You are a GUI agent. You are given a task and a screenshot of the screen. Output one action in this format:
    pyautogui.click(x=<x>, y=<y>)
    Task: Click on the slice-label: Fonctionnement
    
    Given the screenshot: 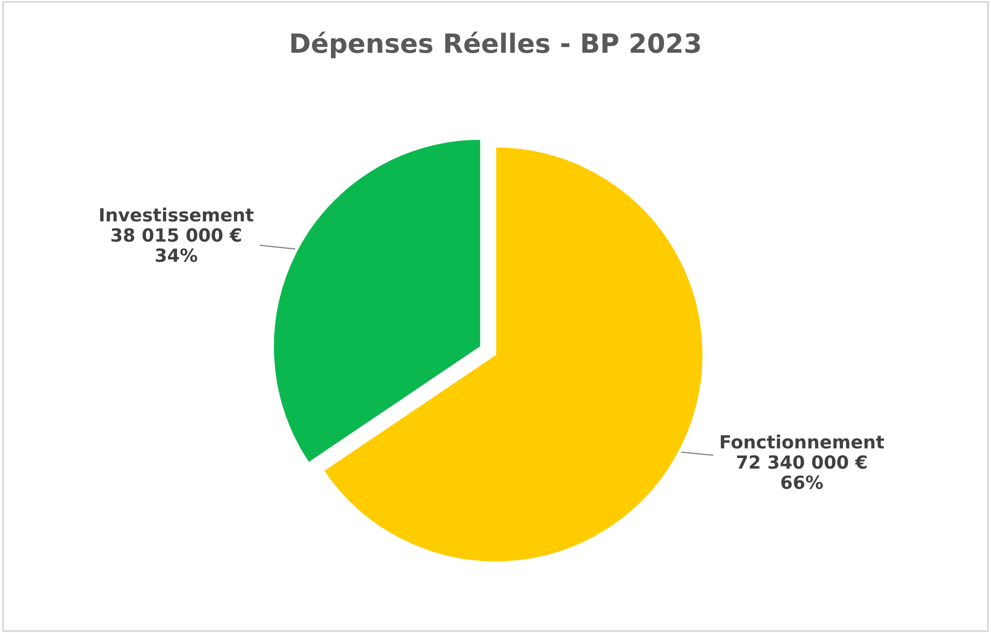 What is the action you would take?
    pyautogui.click(x=802, y=441)
    